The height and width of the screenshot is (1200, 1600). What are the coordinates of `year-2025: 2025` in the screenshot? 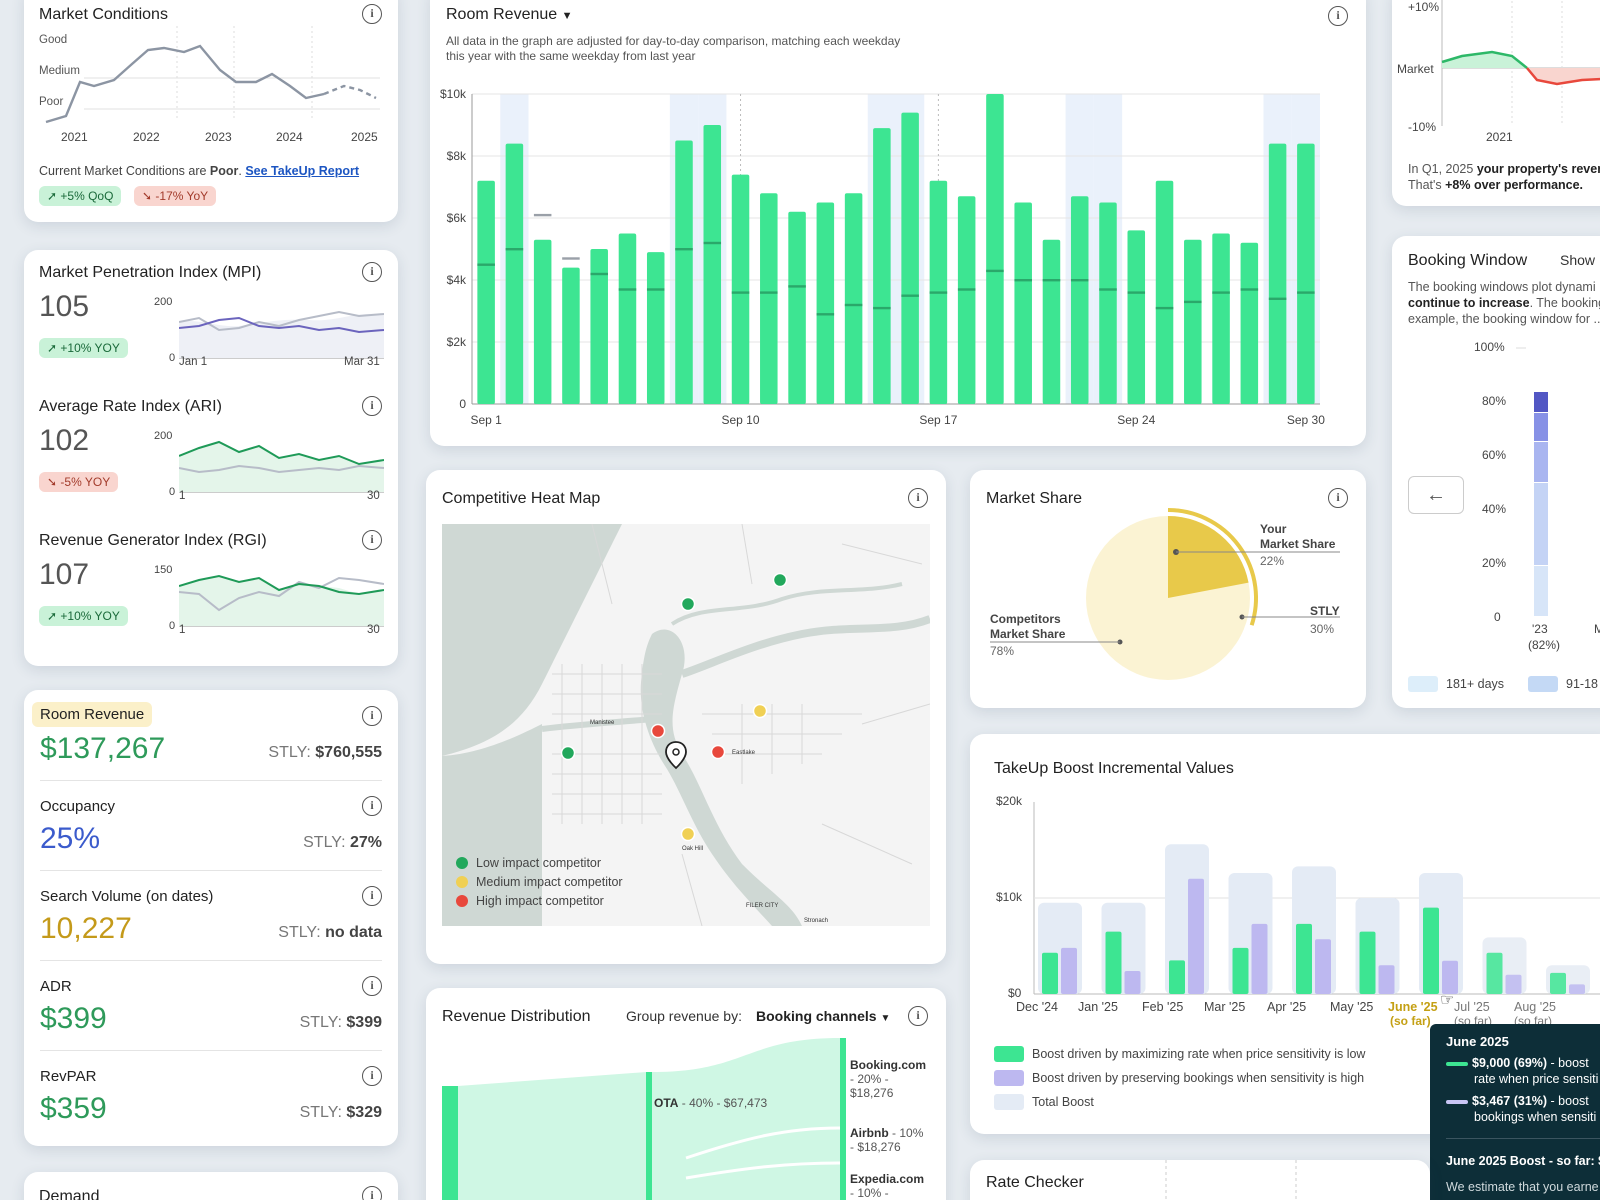 It's located at (364, 137).